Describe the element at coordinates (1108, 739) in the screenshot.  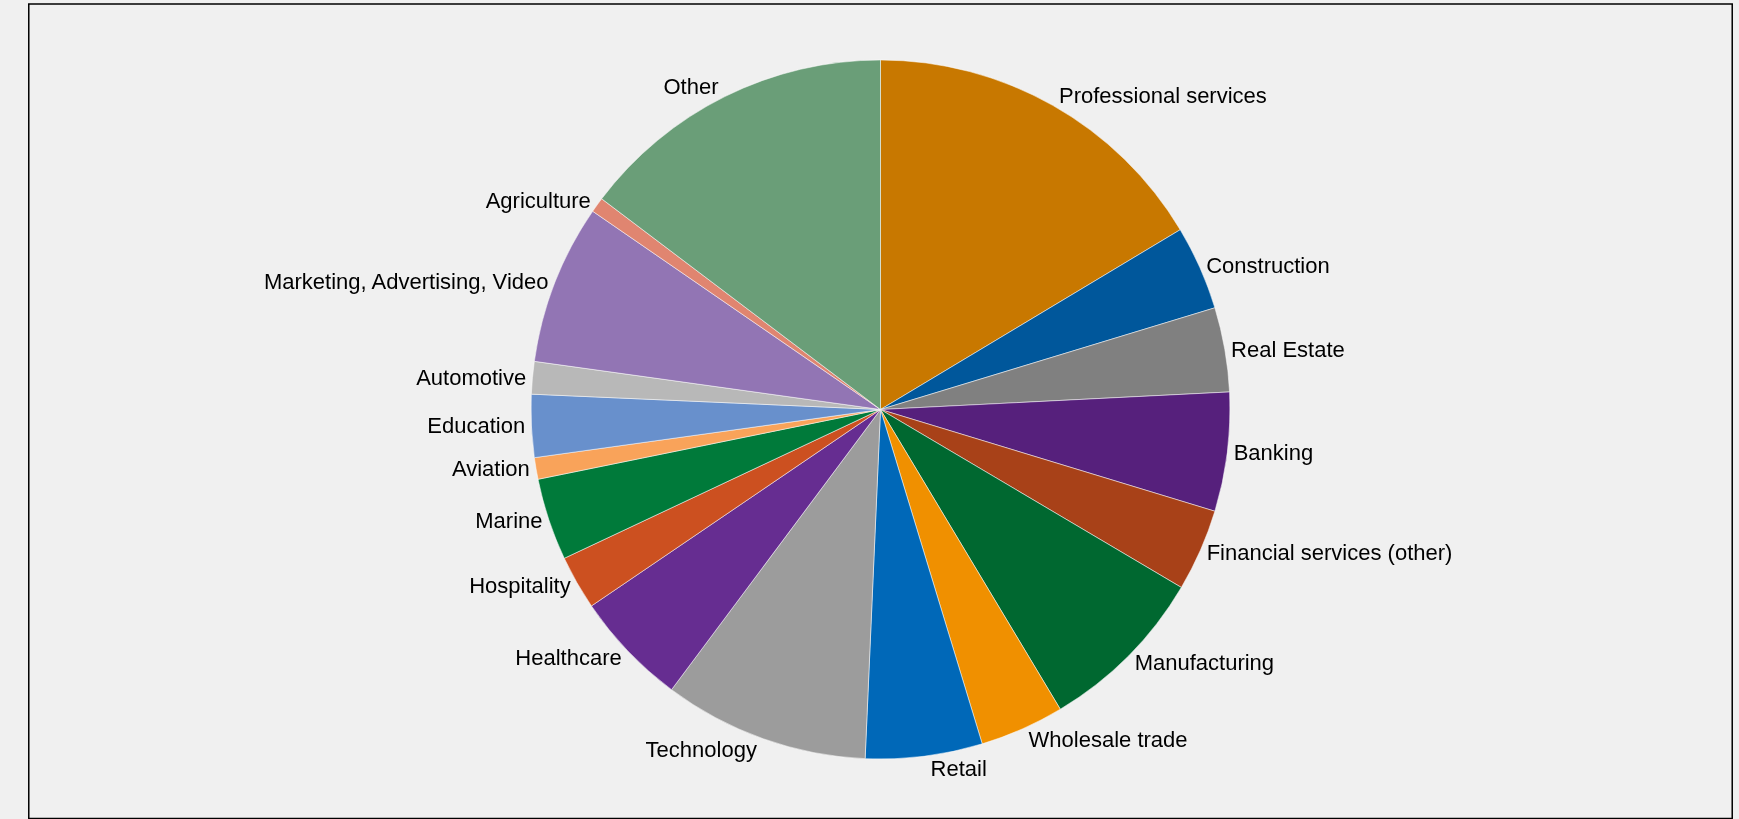
I see `slice-label: Wholesale trade` at that location.